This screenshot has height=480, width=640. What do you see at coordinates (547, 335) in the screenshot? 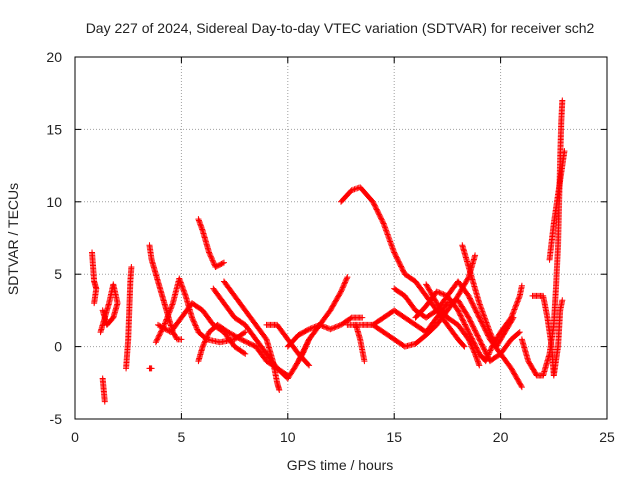
I see `series-arc25` at bounding box center [547, 335].